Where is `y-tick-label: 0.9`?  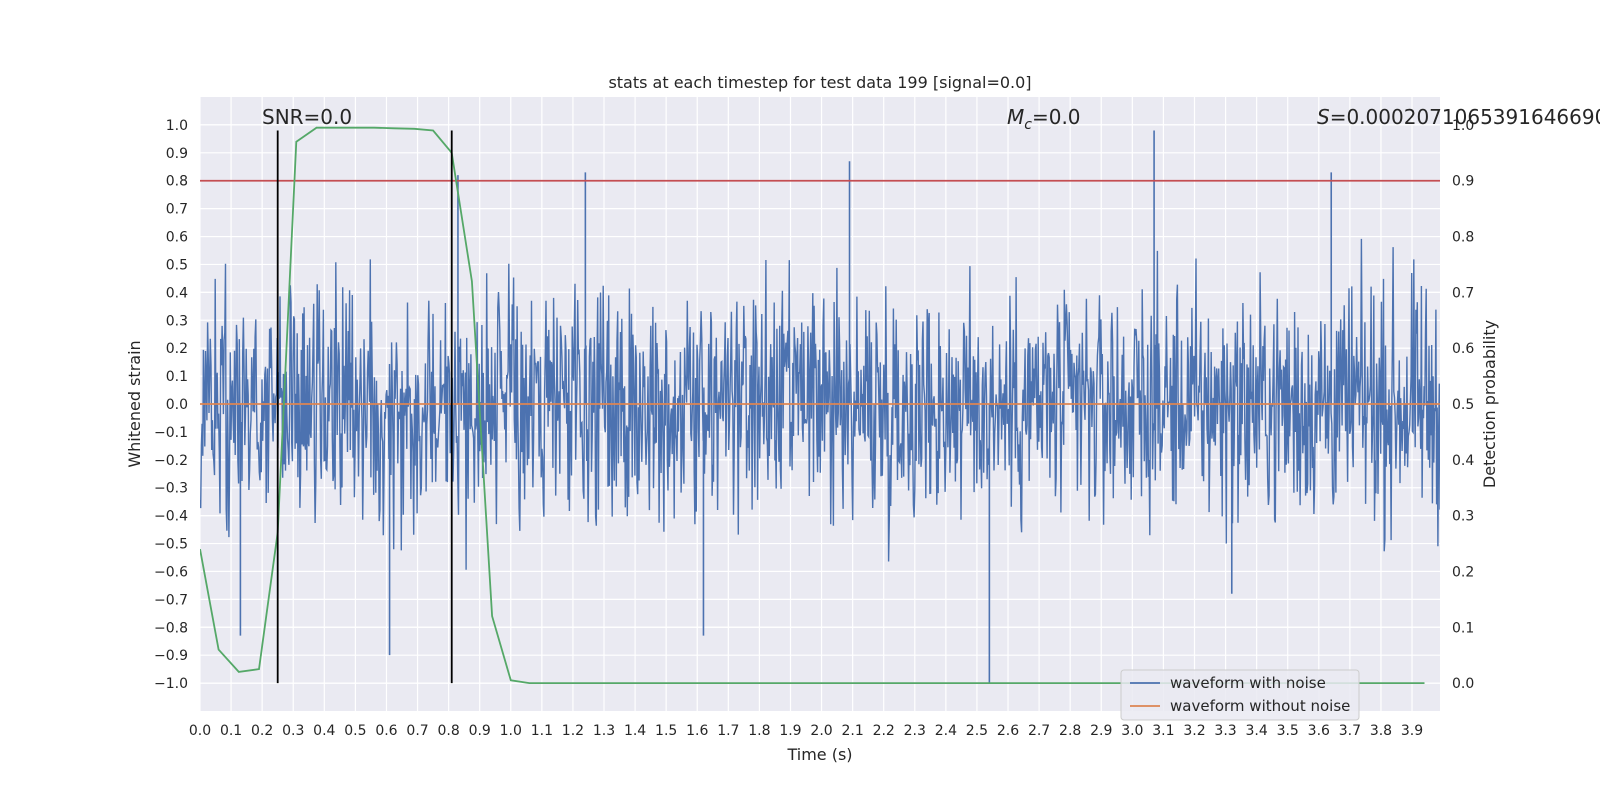
y-tick-label: 0.9 is located at coordinates (177, 154).